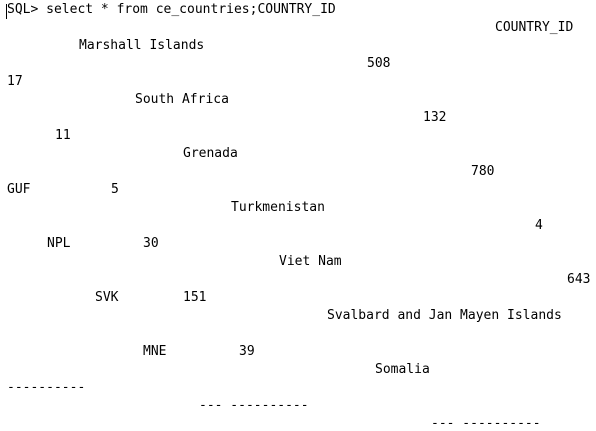  What do you see at coordinates (142, 45) in the screenshot?
I see `output-country-name: Marshall Islands` at bounding box center [142, 45].